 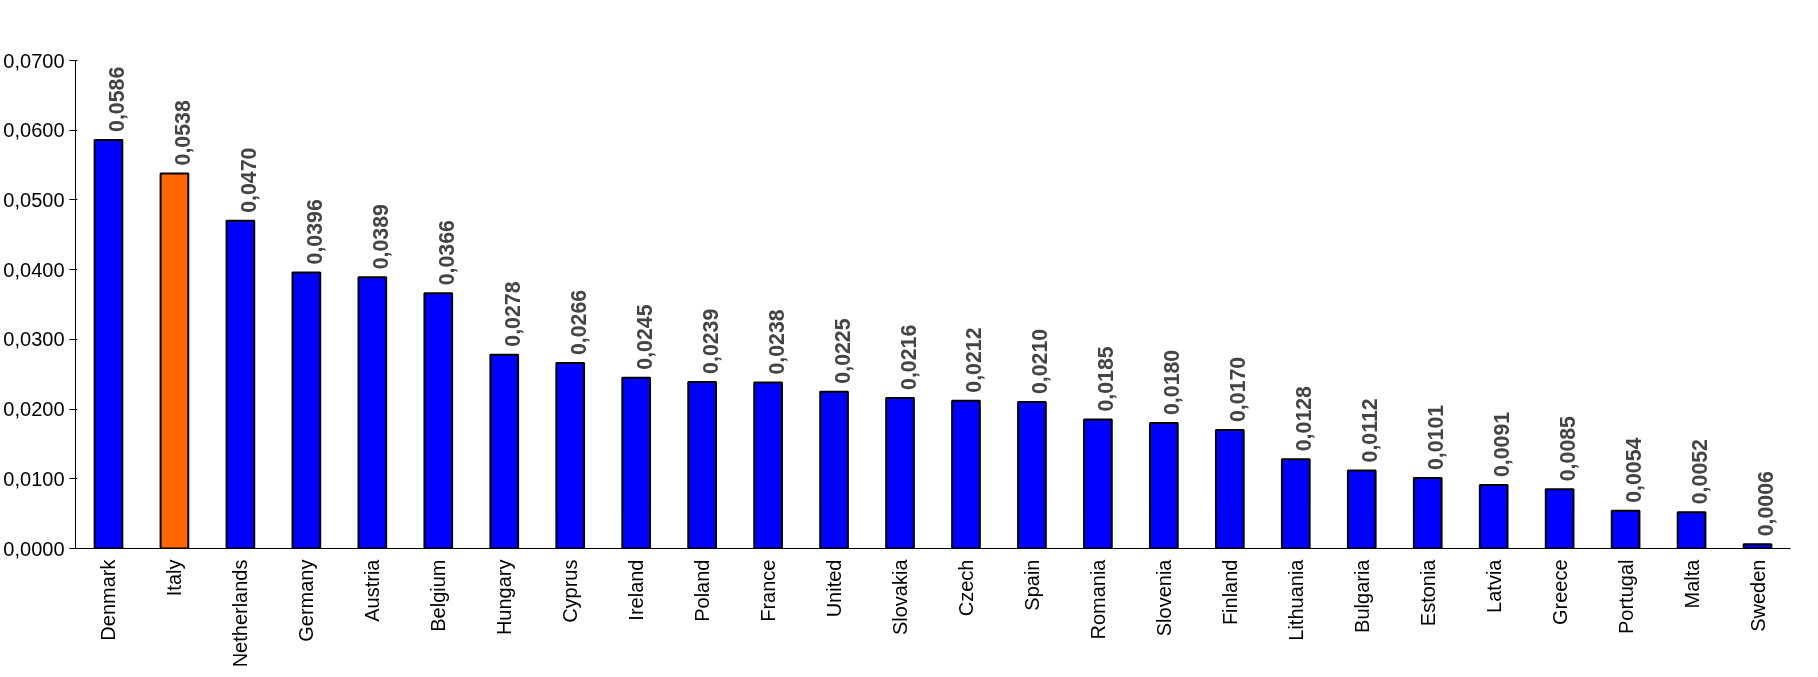 I want to click on data-label: 0,0389, so click(x=380, y=236).